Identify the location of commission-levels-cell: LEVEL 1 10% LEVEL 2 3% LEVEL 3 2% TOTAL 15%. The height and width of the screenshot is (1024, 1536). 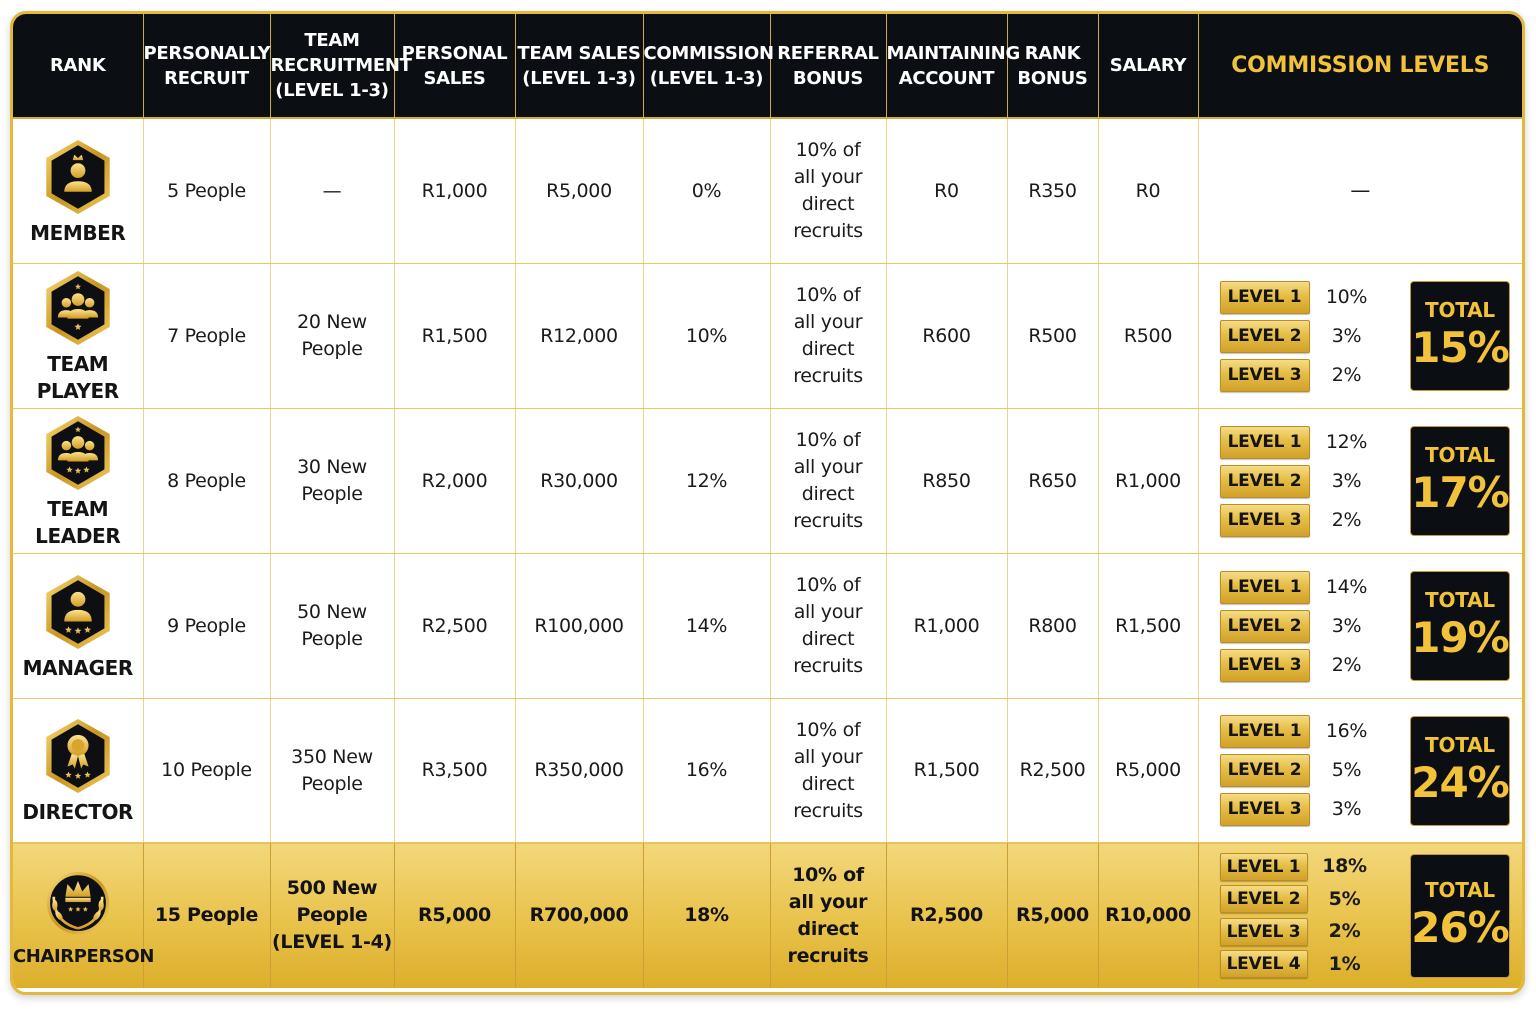
(1360, 336).